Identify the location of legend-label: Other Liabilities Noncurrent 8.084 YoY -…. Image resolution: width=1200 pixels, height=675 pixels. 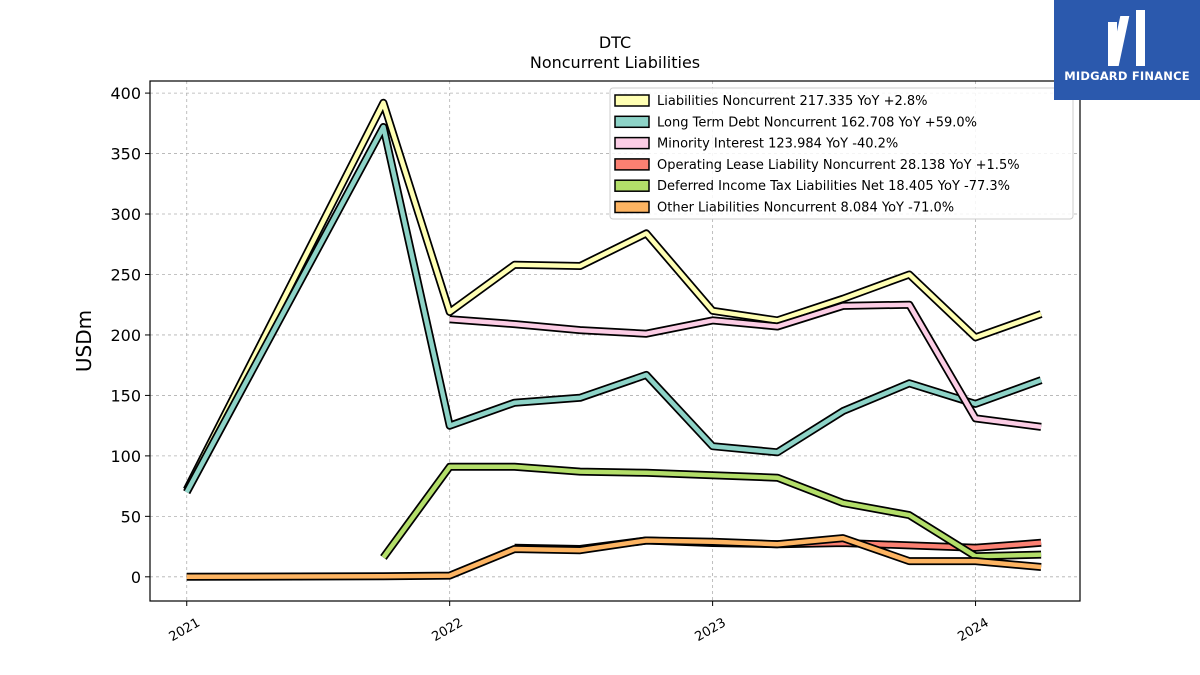
(805, 208).